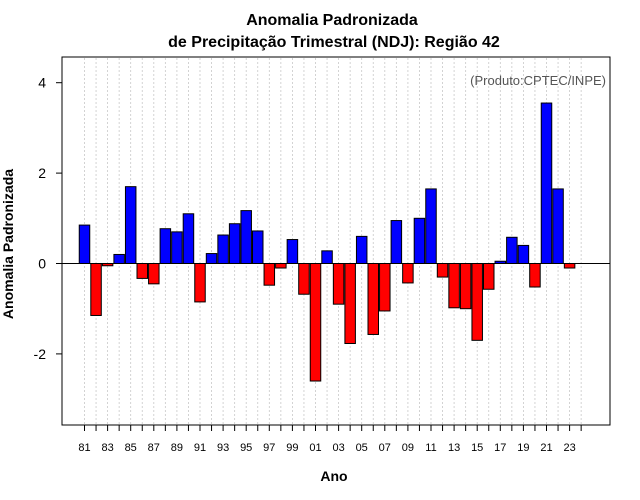  Describe the element at coordinates (362, 448) in the screenshot. I see `x-tick-label: 05` at that location.